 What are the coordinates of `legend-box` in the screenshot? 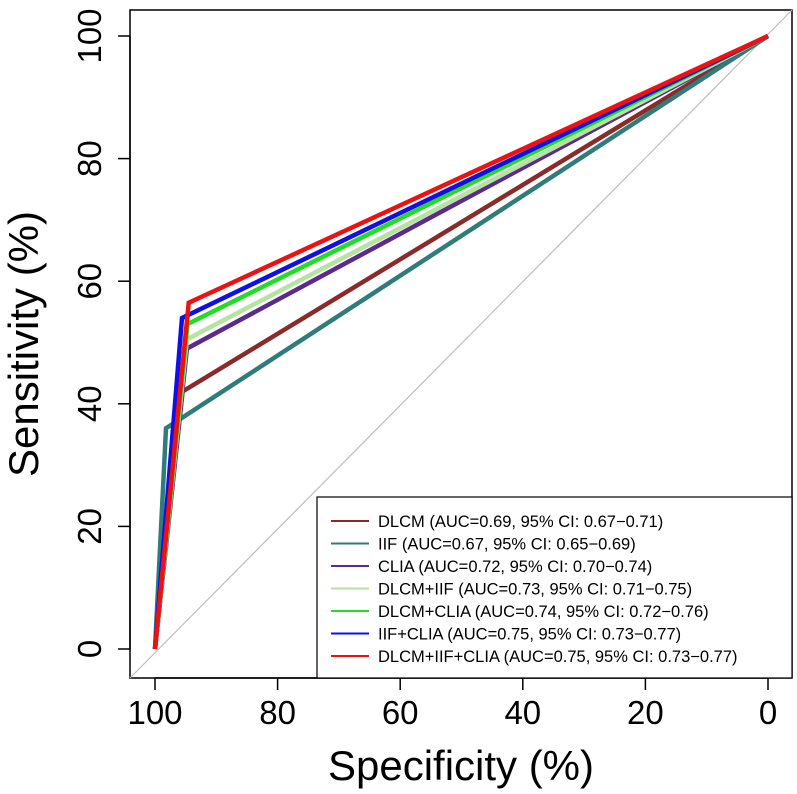 It's located at (554, 587).